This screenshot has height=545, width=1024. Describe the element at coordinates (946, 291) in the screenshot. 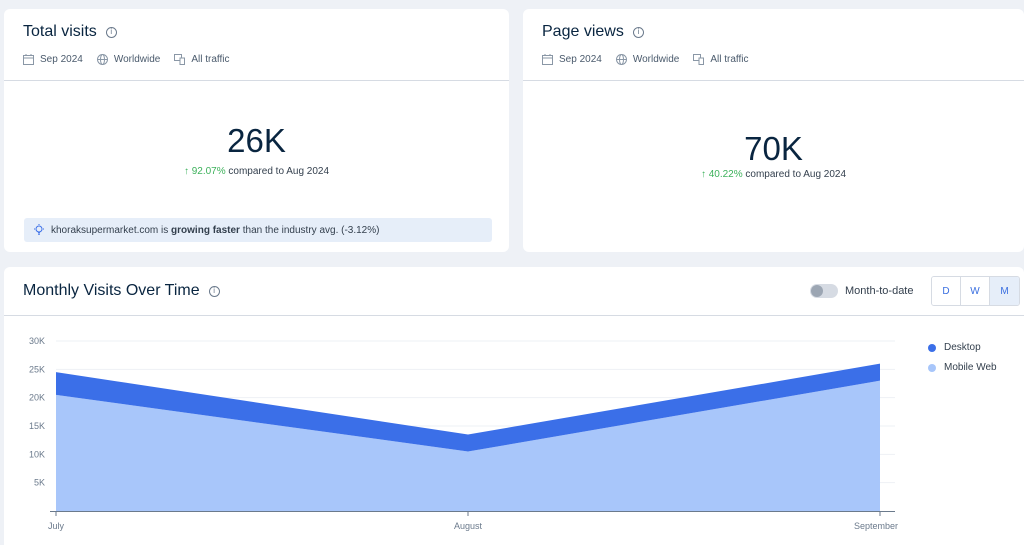

I see `granularity-day-button: D` at that location.